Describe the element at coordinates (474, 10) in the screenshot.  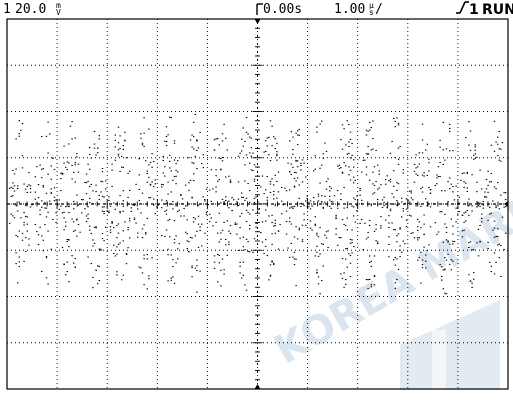
I see `trigger-source-value: 1` at that location.